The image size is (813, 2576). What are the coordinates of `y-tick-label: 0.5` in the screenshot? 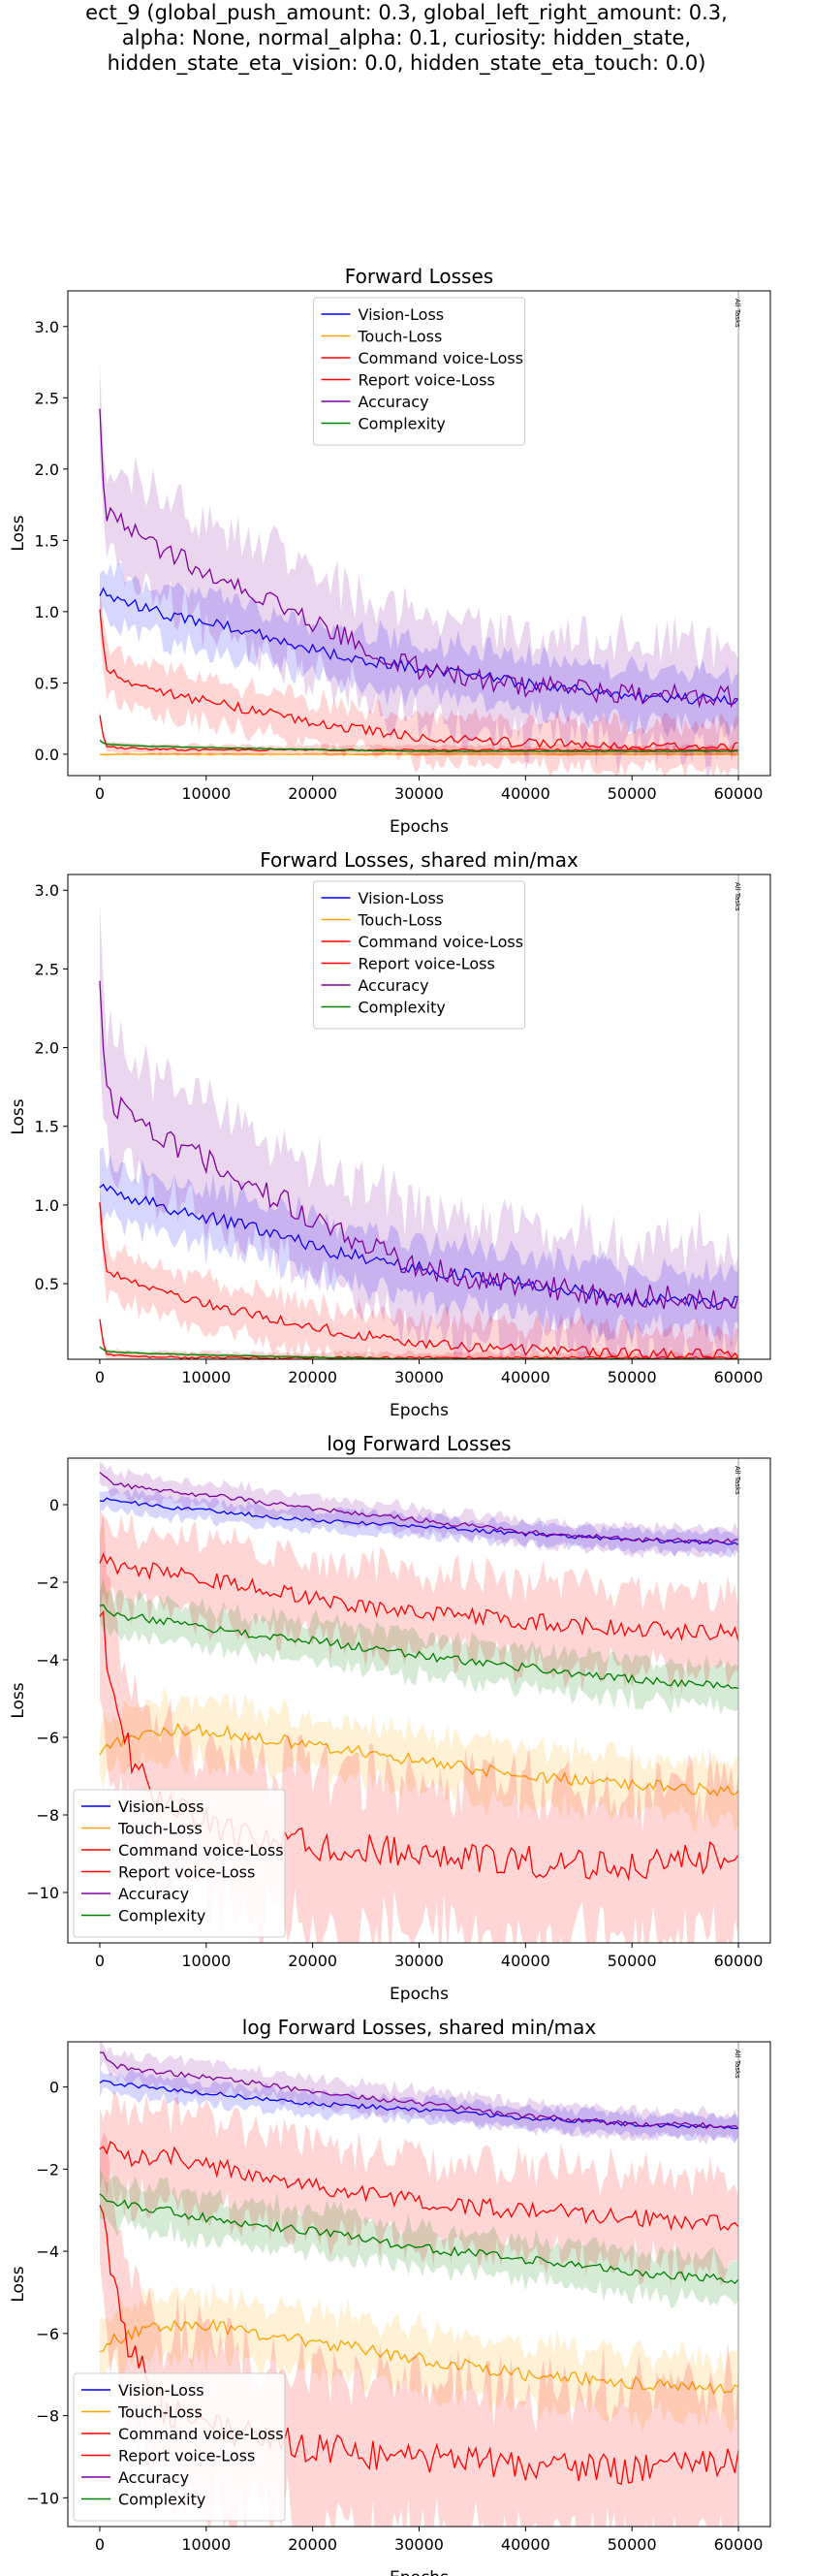 It's located at (47, 1284).